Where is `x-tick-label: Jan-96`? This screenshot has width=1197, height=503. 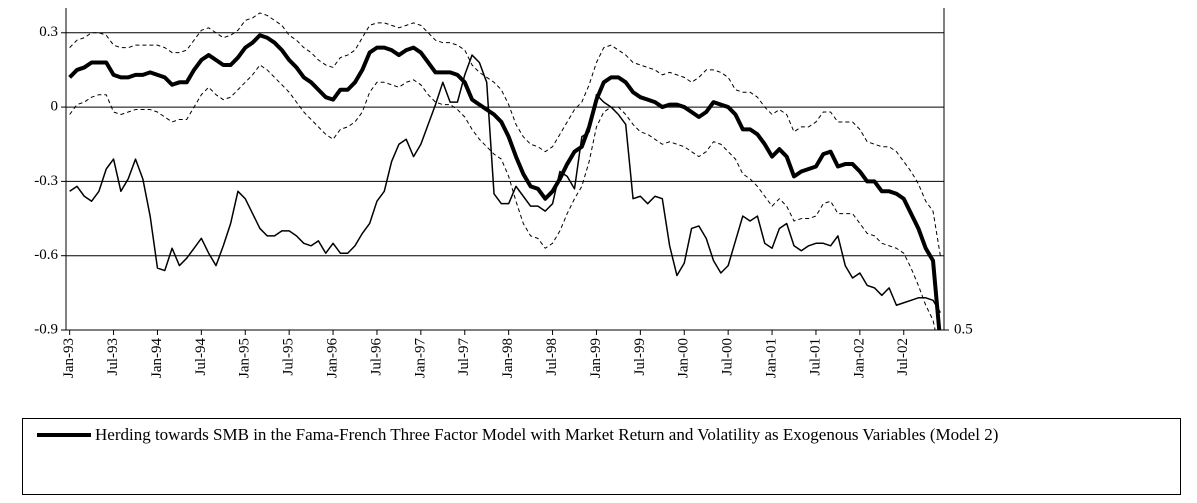
x-tick-label: Jan-96 is located at coordinates (332, 358).